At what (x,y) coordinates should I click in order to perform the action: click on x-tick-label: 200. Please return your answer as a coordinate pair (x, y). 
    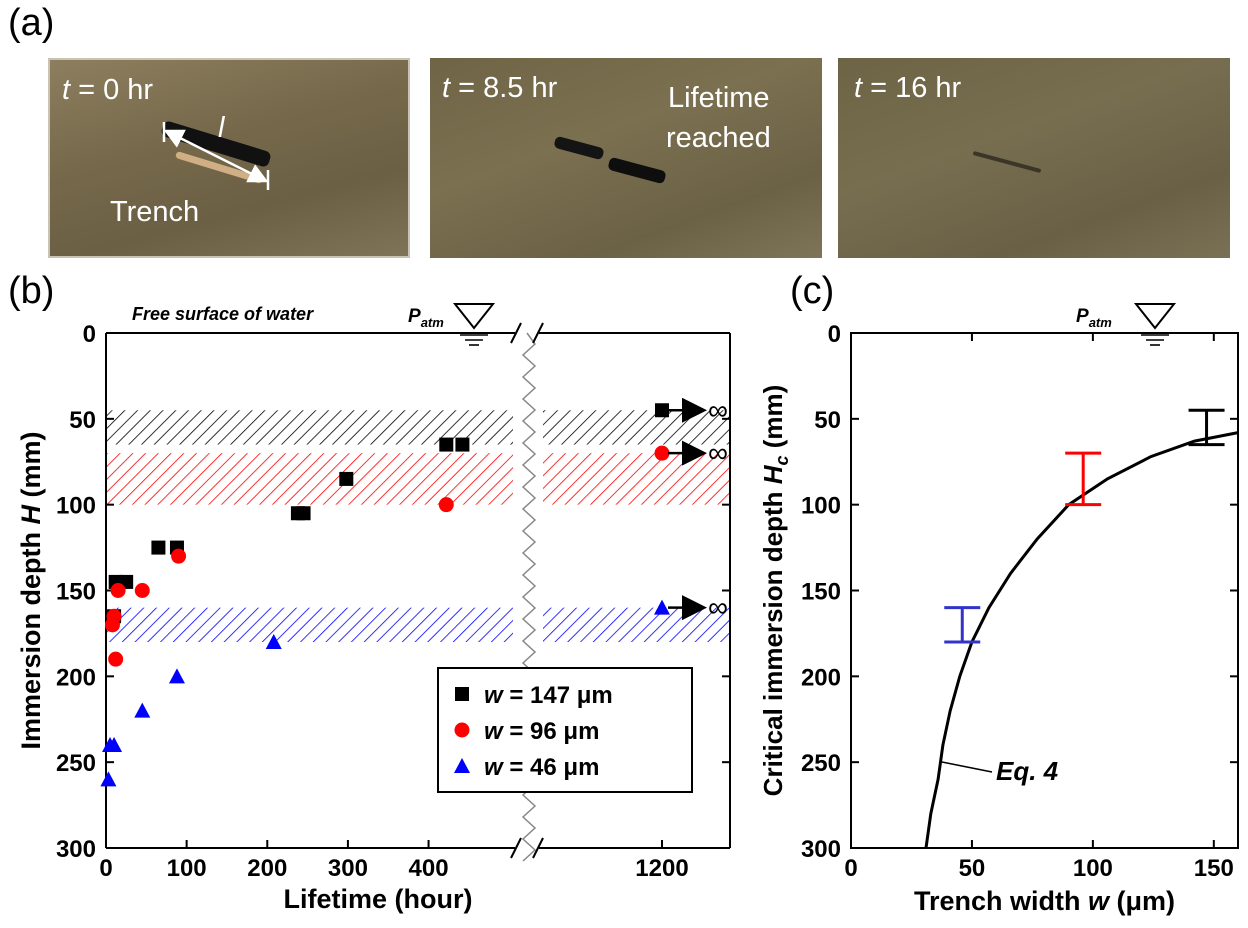
    Looking at the image, I should click on (267, 868).